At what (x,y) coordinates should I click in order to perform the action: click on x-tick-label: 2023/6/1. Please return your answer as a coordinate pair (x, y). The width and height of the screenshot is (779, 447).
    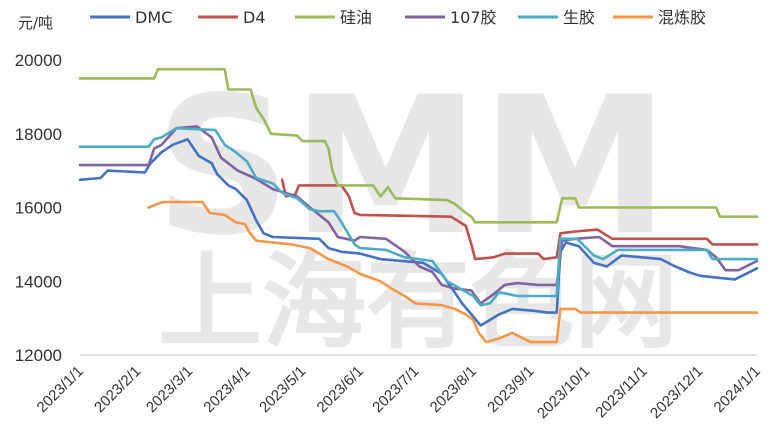
    Looking at the image, I should click on (340, 389).